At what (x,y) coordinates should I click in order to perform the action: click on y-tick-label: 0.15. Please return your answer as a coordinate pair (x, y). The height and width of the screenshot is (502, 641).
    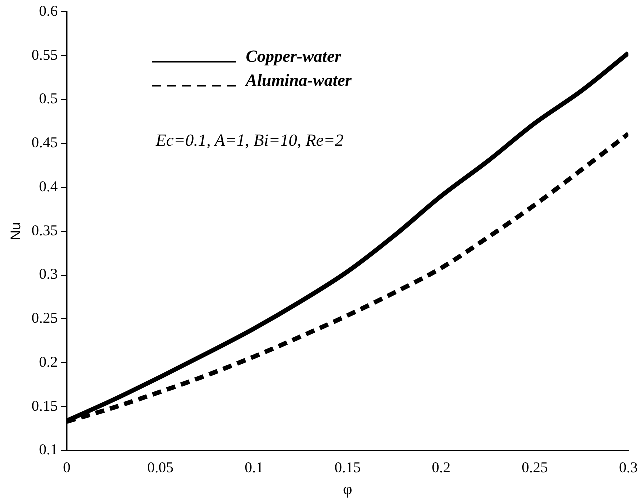
    Looking at the image, I should click on (45, 406).